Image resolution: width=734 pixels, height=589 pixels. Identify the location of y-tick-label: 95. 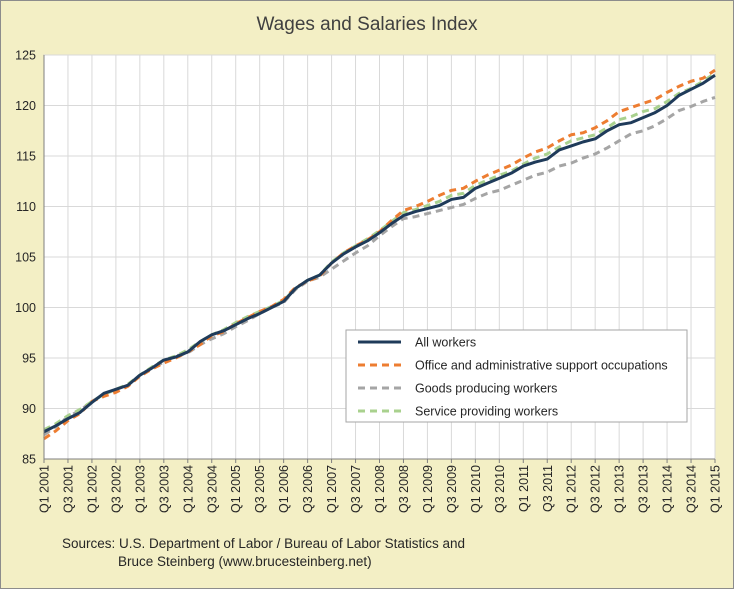
(29, 359).